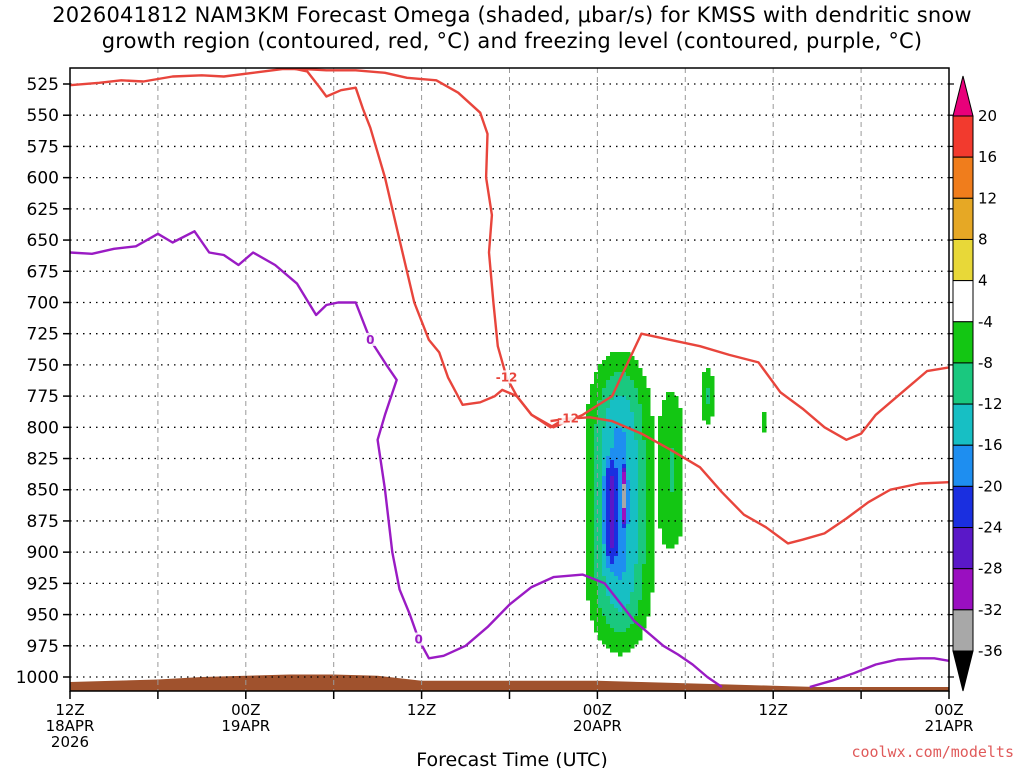 Image resolution: width=1024 pixels, height=768 pixels. I want to click on colorbar-label: -24, so click(990, 528).